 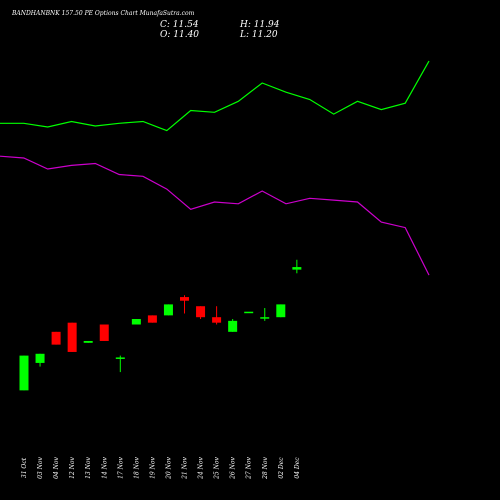 What do you see at coordinates (88, 467) in the screenshot?
I see `x-tick-label: 13 Nov` at bounding box center [88, 467].